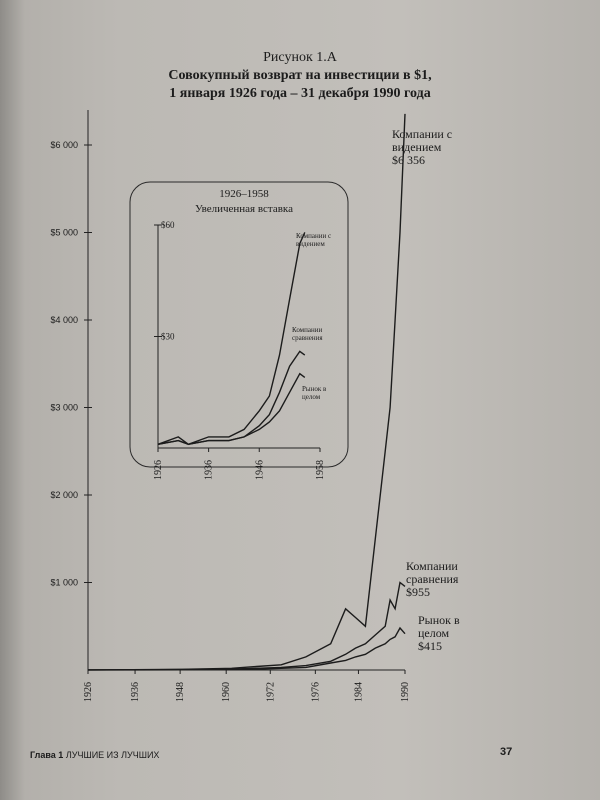  I want to click on inset-frame, so click(239, 324).